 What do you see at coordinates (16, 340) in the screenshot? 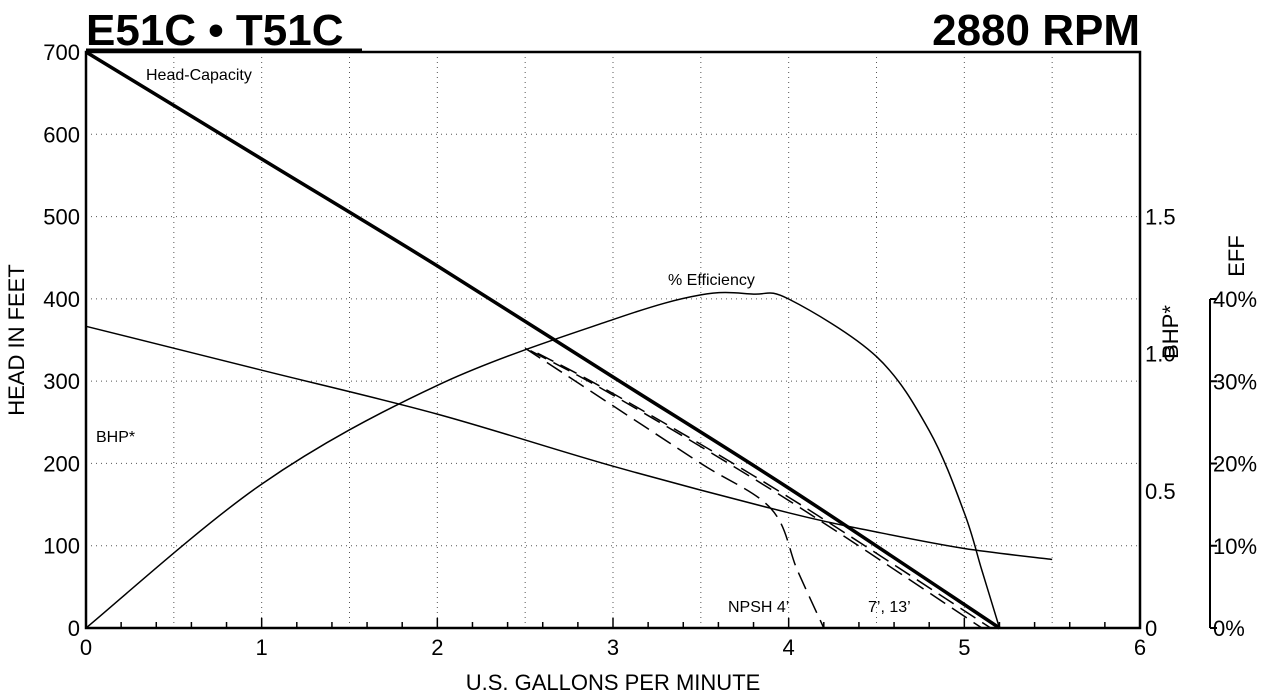
I see `y-axis-title: HEAD IN FEET` at bounding box center [16, 340].